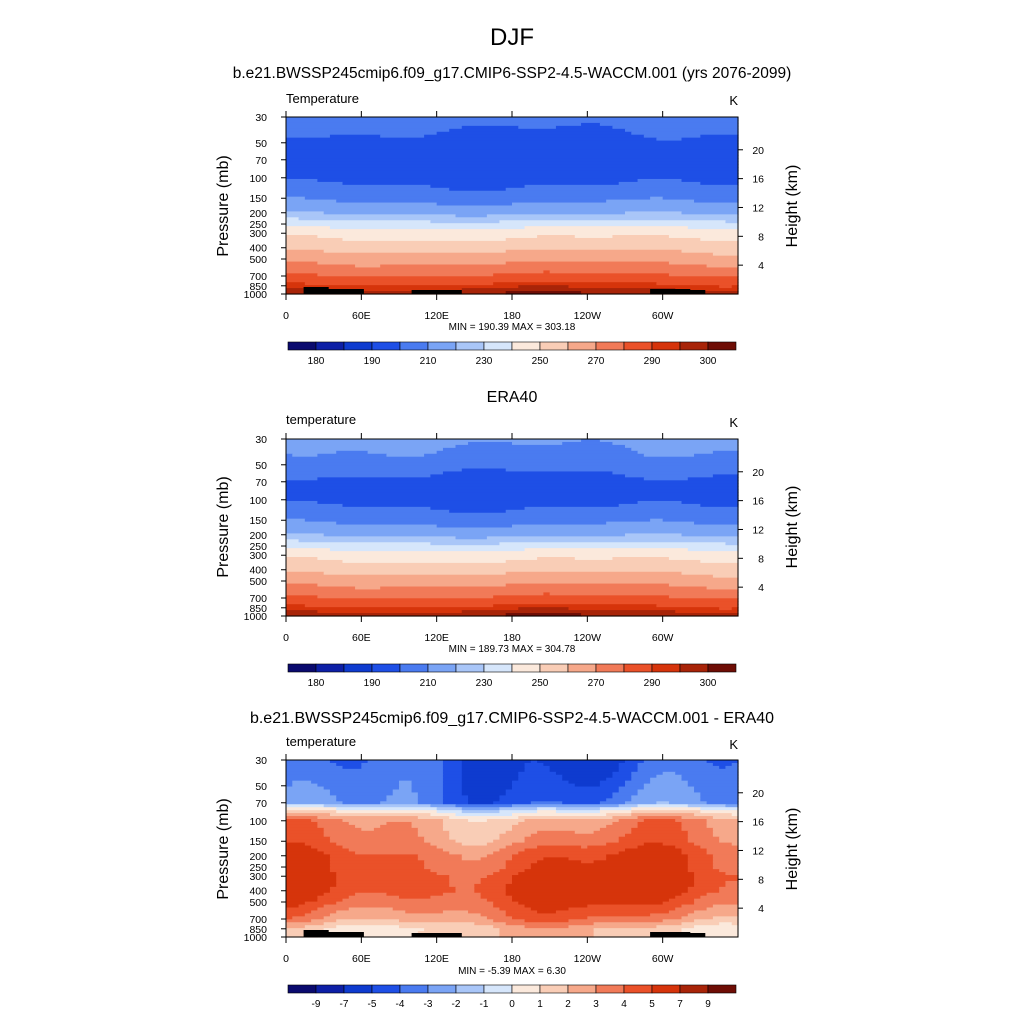  Describe the element at coordinates (258, 868) in the screenshot. I see `y-tick-label: 250` at that location.